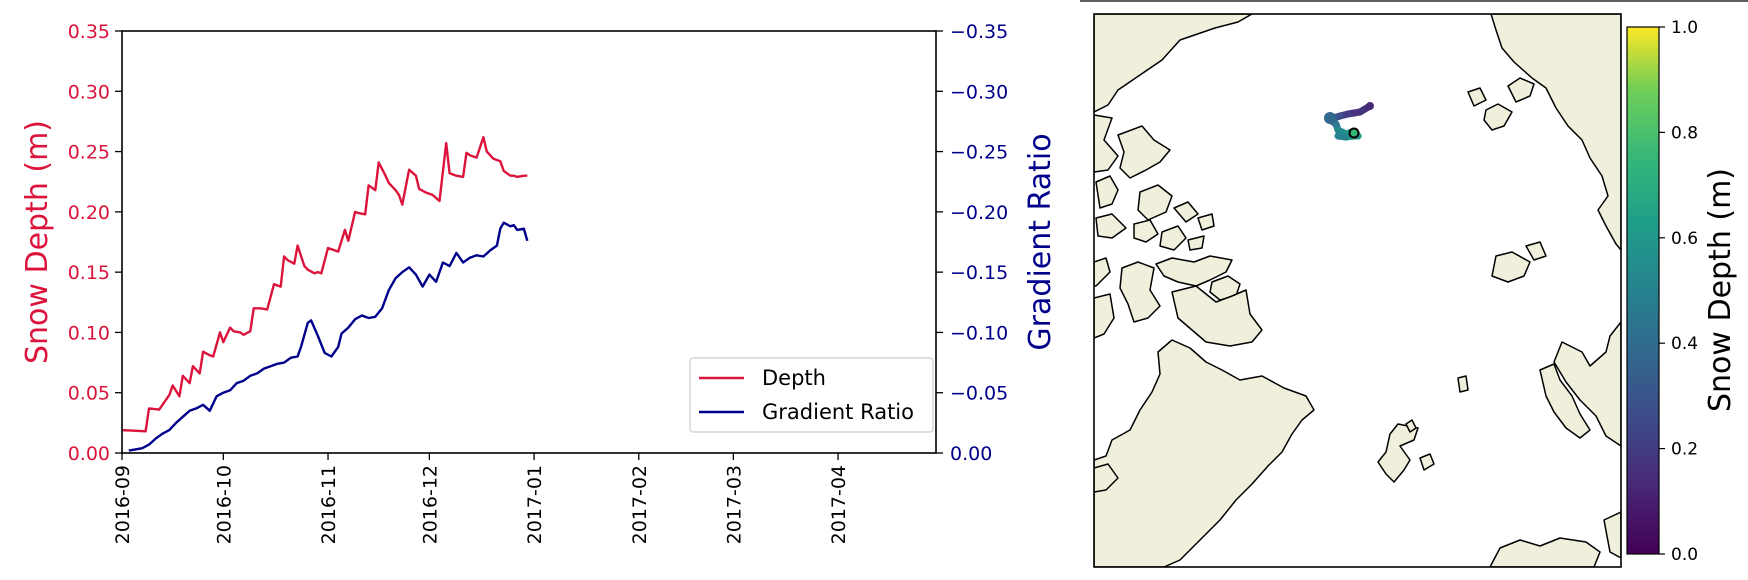 The width and height of the screenshot is (1748, 580). What do you see at coordinates (89, 454) in the screenshot?
I see `left-tick-label: 0.00` at bounding box center [89, 454].